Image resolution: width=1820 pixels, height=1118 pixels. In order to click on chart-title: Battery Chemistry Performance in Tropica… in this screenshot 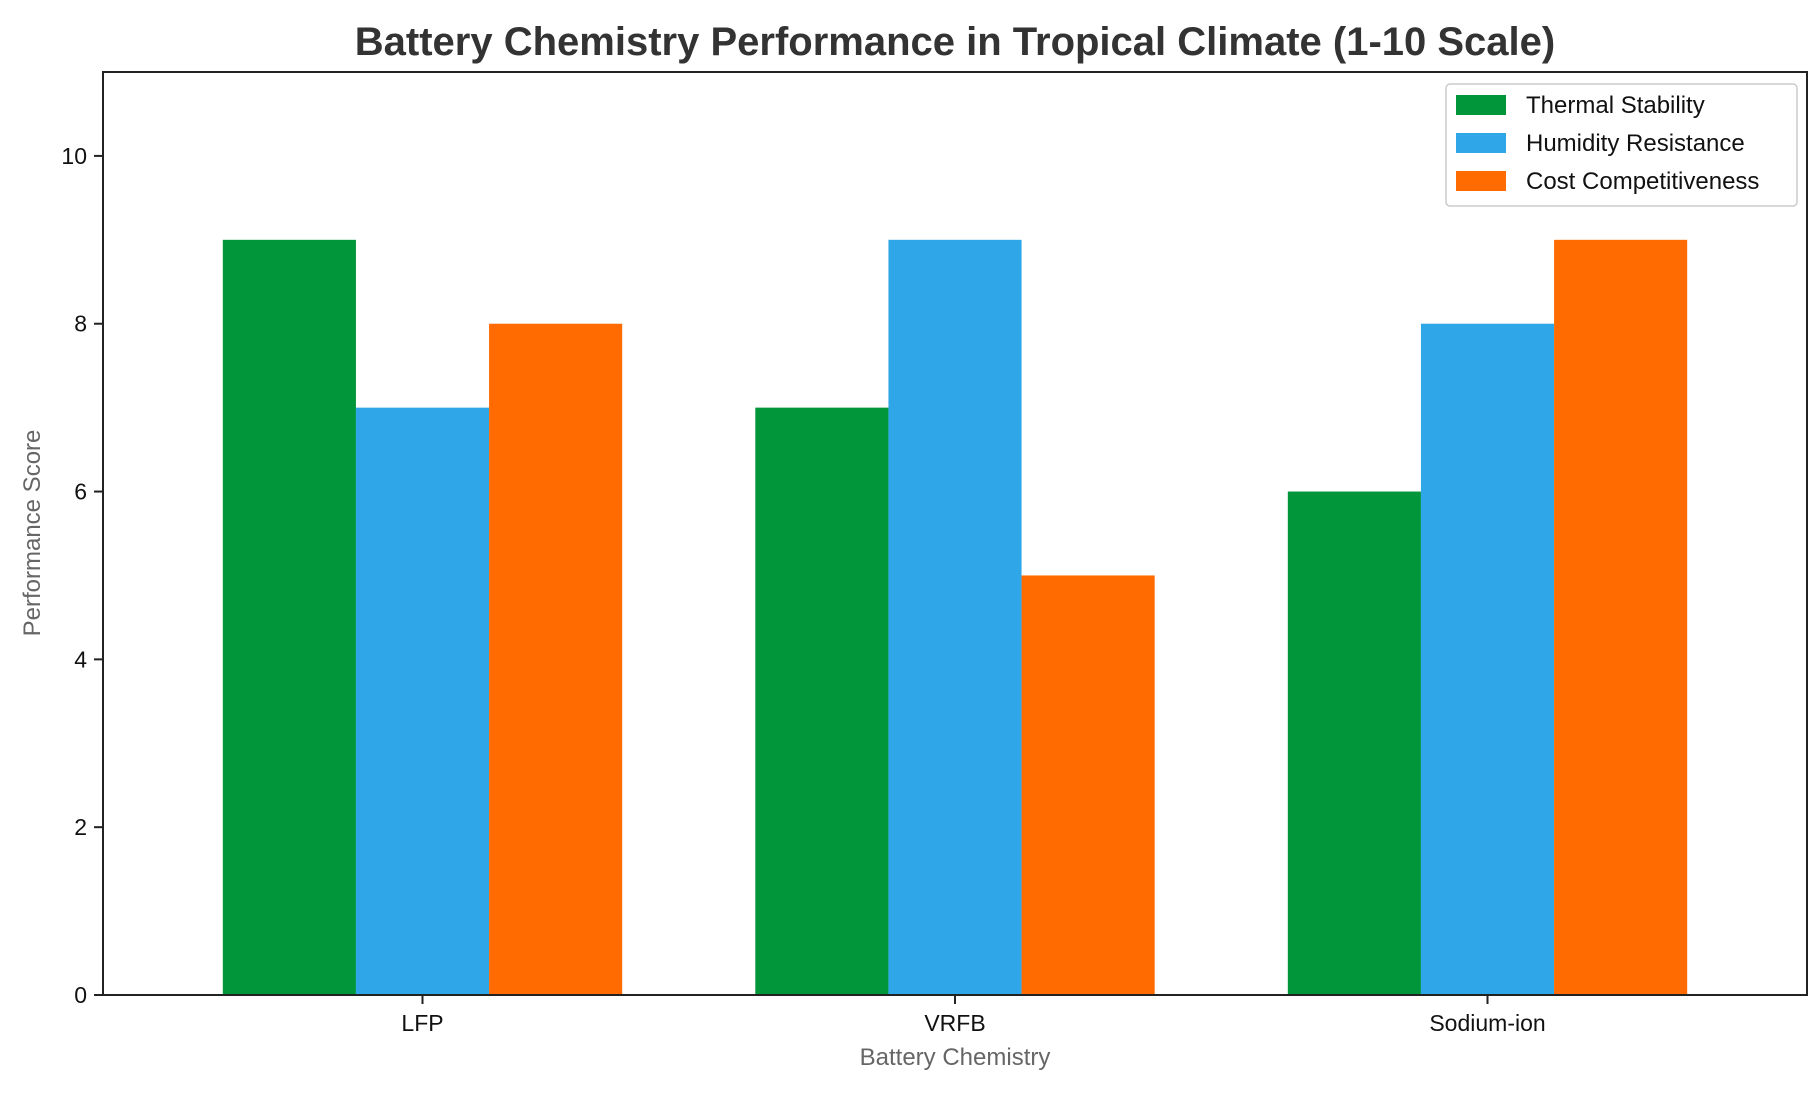, I will do `click(955, 42)`.